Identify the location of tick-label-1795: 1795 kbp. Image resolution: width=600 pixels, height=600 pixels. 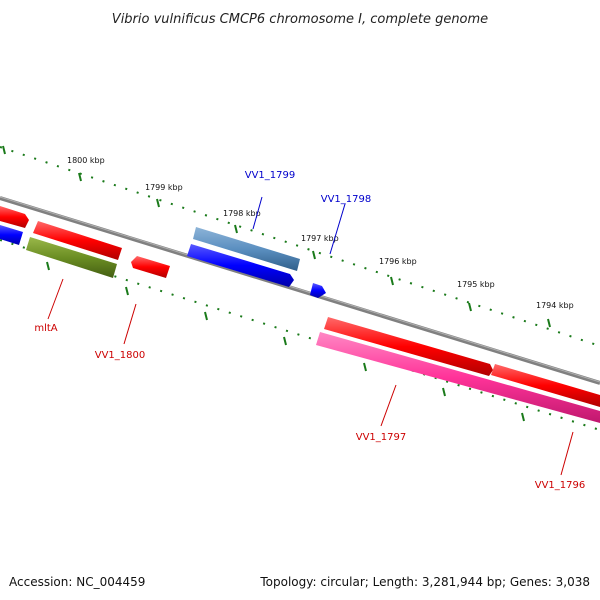
(476, 284).